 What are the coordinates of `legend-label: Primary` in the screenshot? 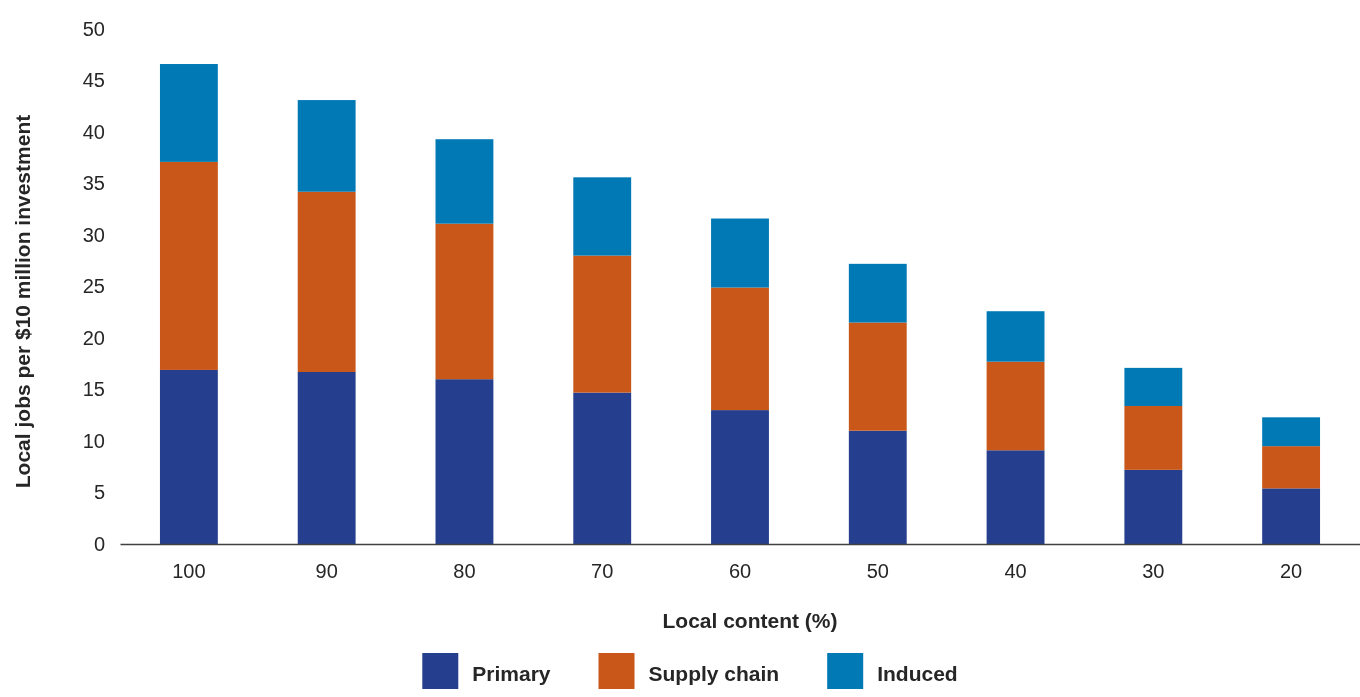 It's located at (511, 673).